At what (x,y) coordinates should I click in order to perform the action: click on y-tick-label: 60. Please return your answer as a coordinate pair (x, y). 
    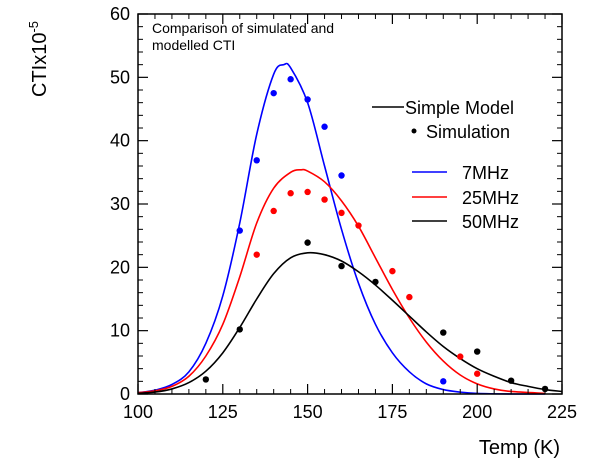
    Looking at the image, I should click on (120, 14).